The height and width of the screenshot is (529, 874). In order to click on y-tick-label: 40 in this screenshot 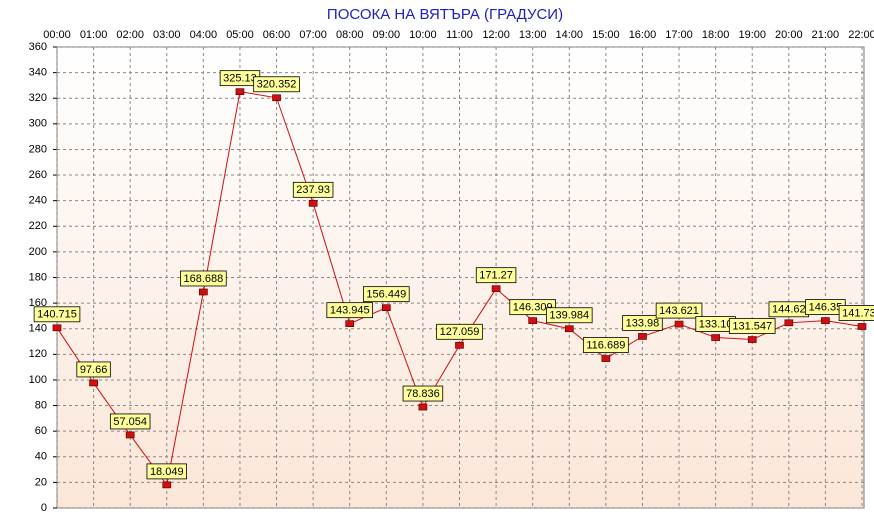, I will do `click(41, 457)`.